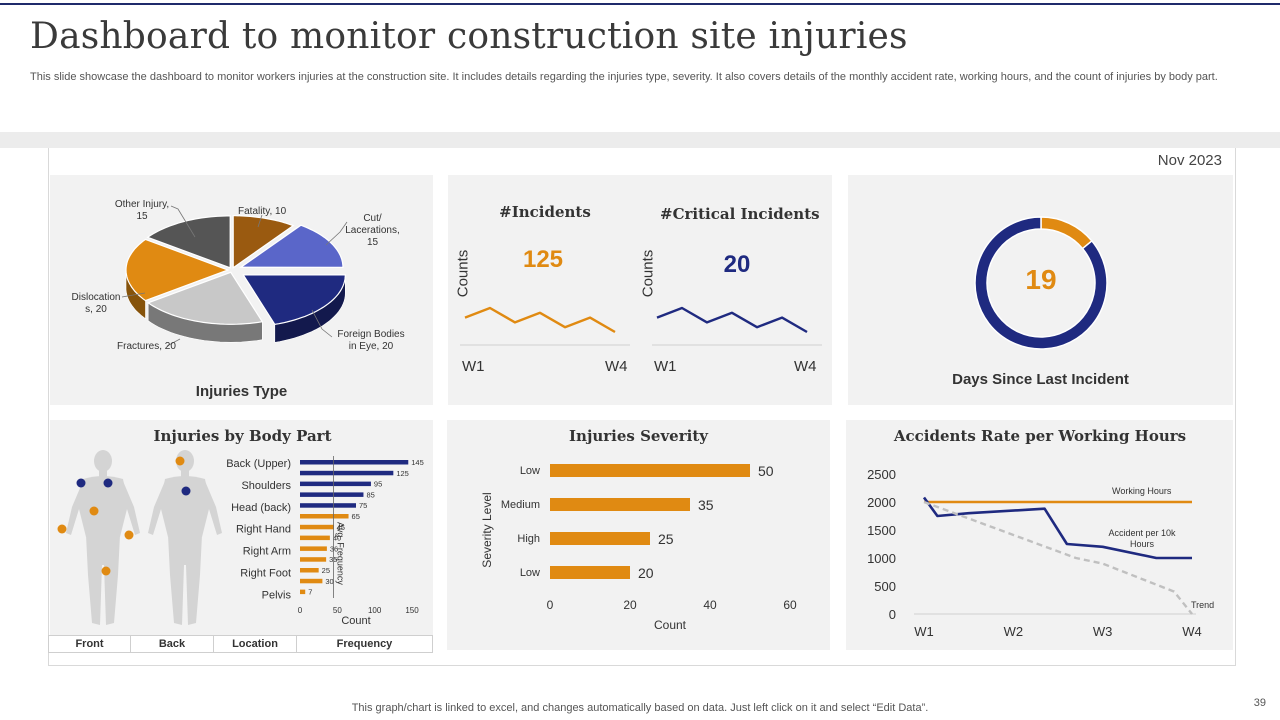 The height and width of the screenshot is (720, 1280). Describe the element at coordinates (1202, 605) in the screenshot. I see `rate-legend-trend: Trend` at that location.